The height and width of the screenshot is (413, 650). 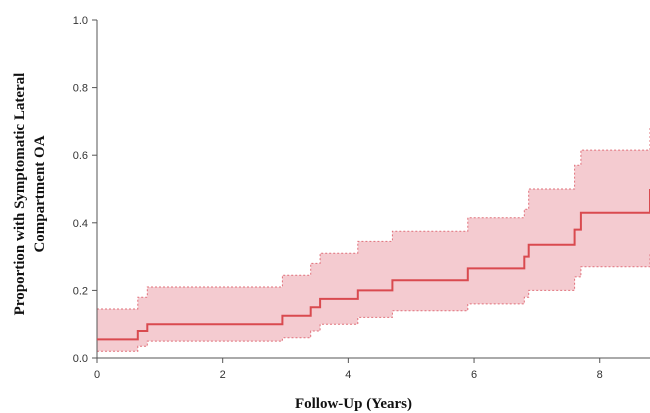 What do you see at coordinates (80, 89) in the screenshot?
I see `y-tick-label: 0.8` at bounding box center [80, 89].